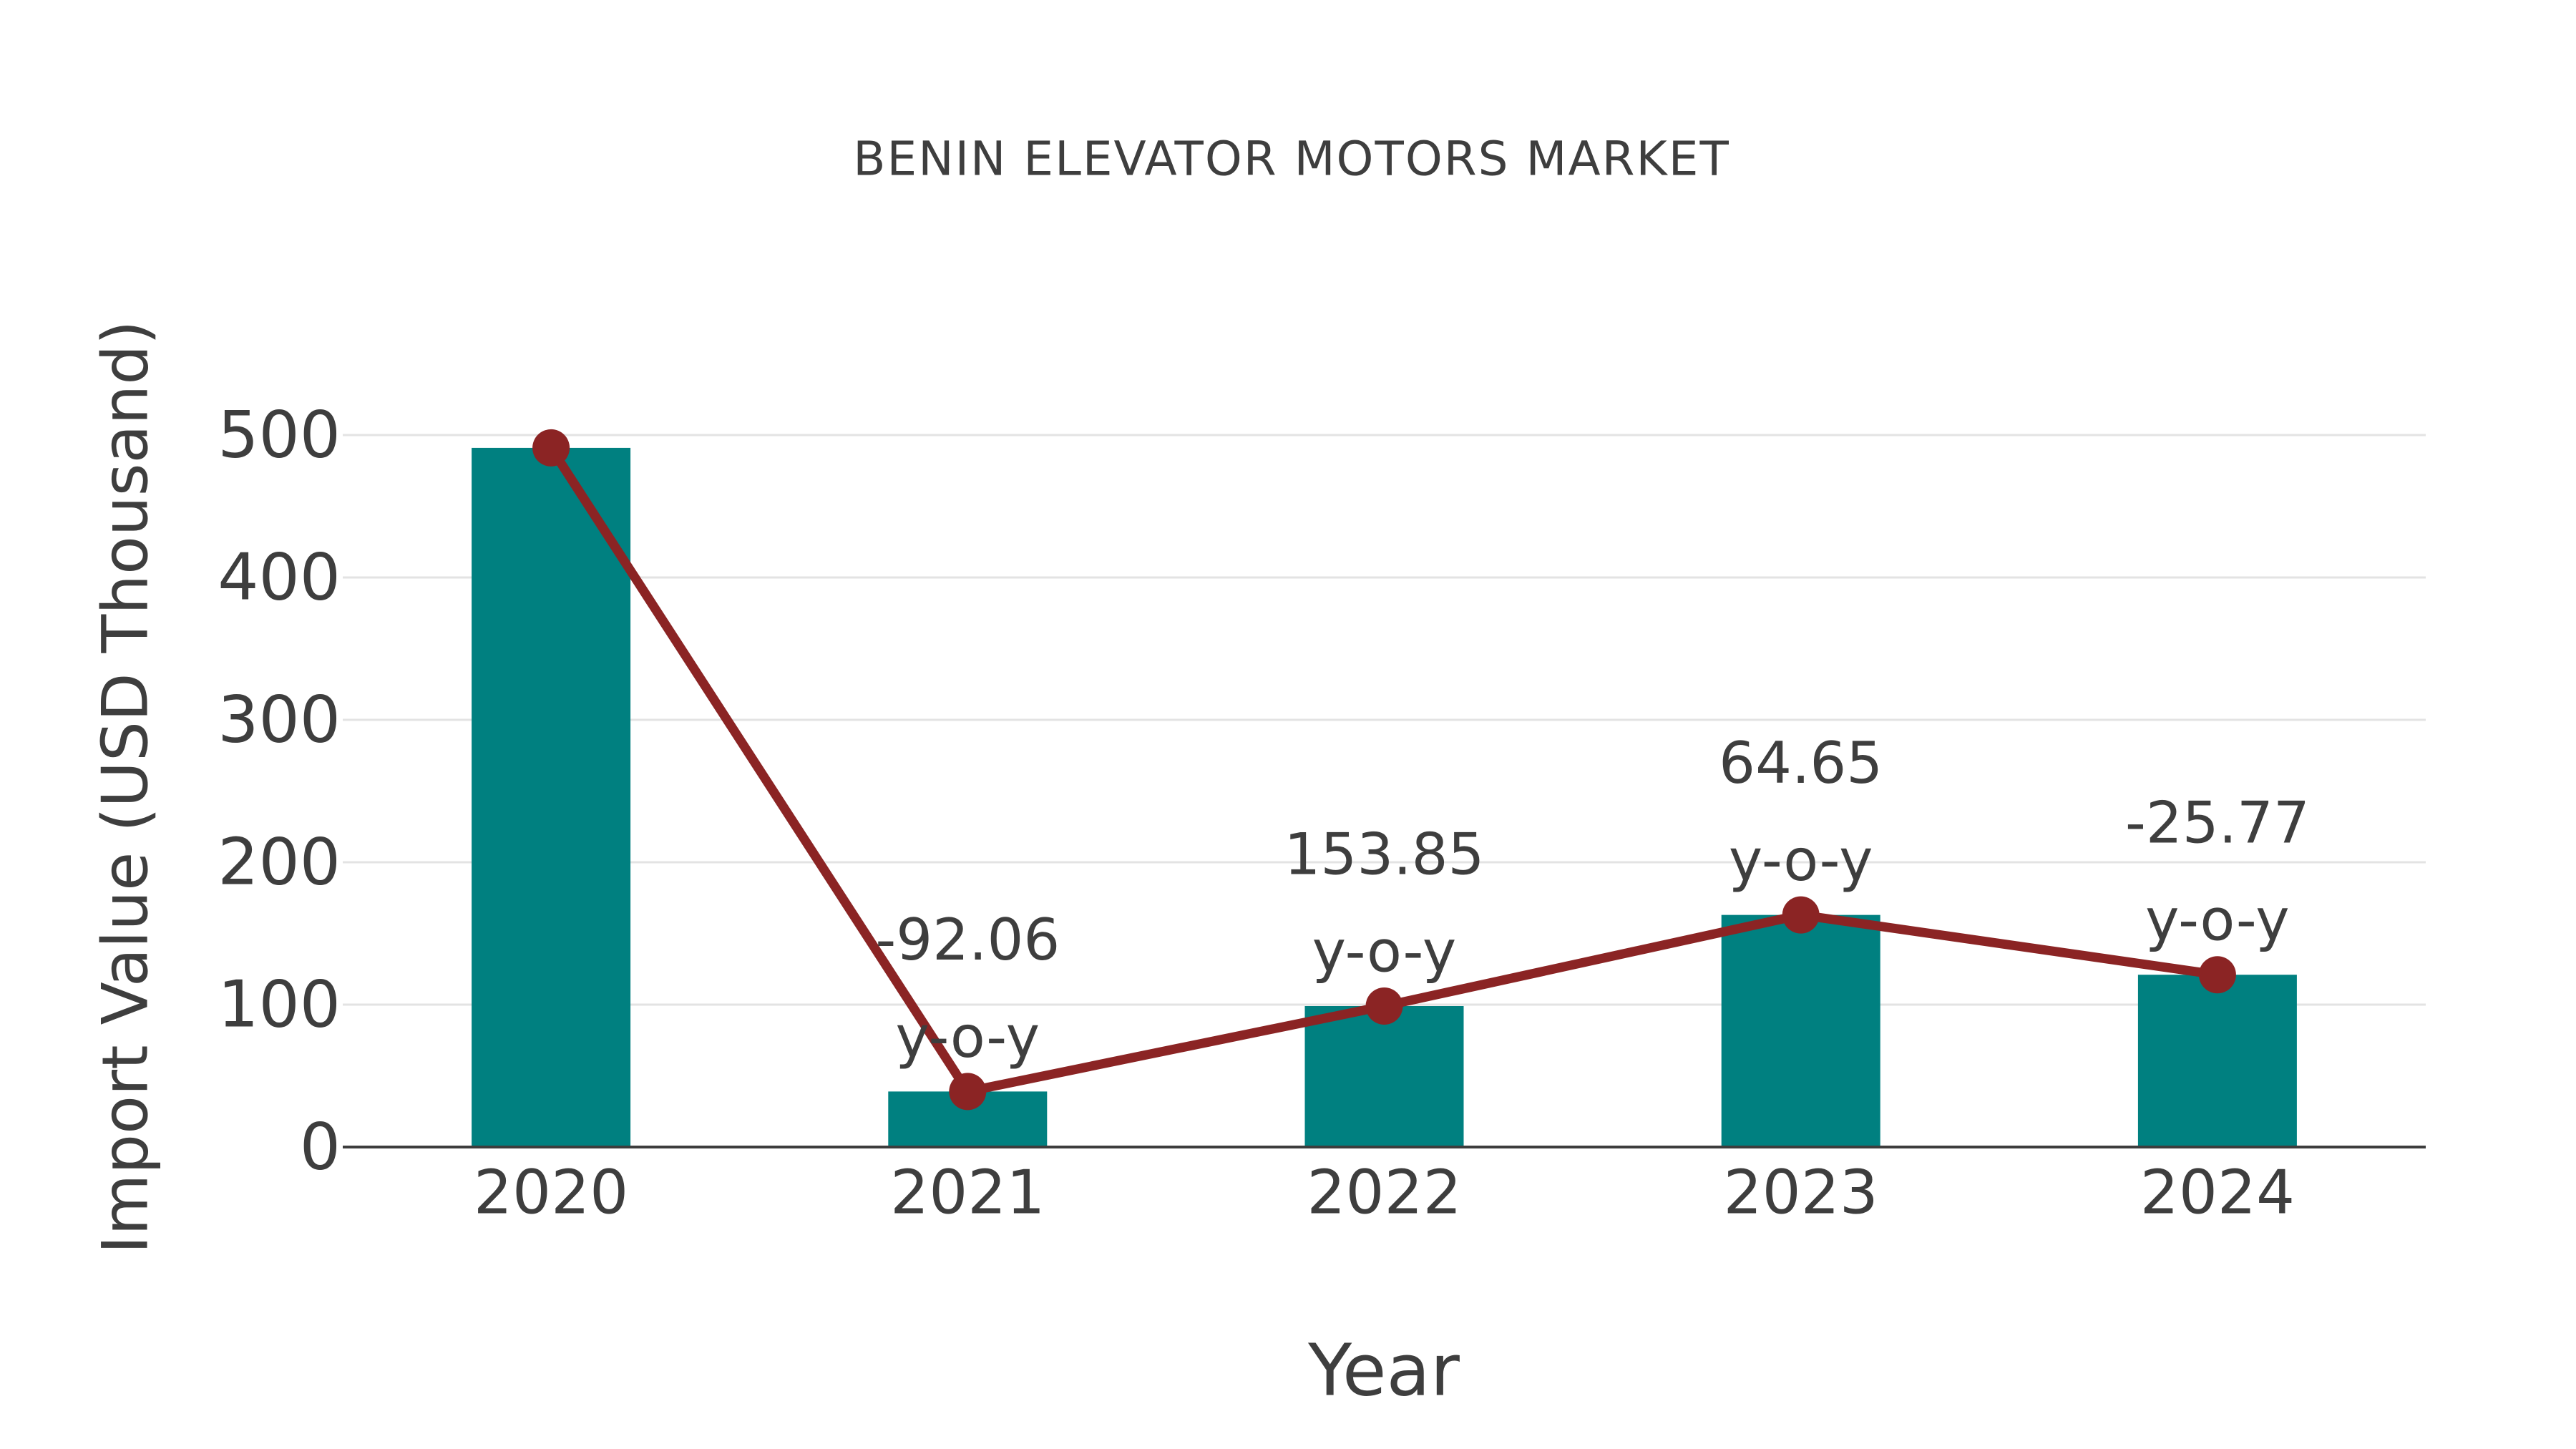 The image size is (2576, 1449). What do you see at coordinates (125, 788) in the screenshot?
I see `y-axis-title: Import Value (USD Thousand)` at bounding box center [125, 788].